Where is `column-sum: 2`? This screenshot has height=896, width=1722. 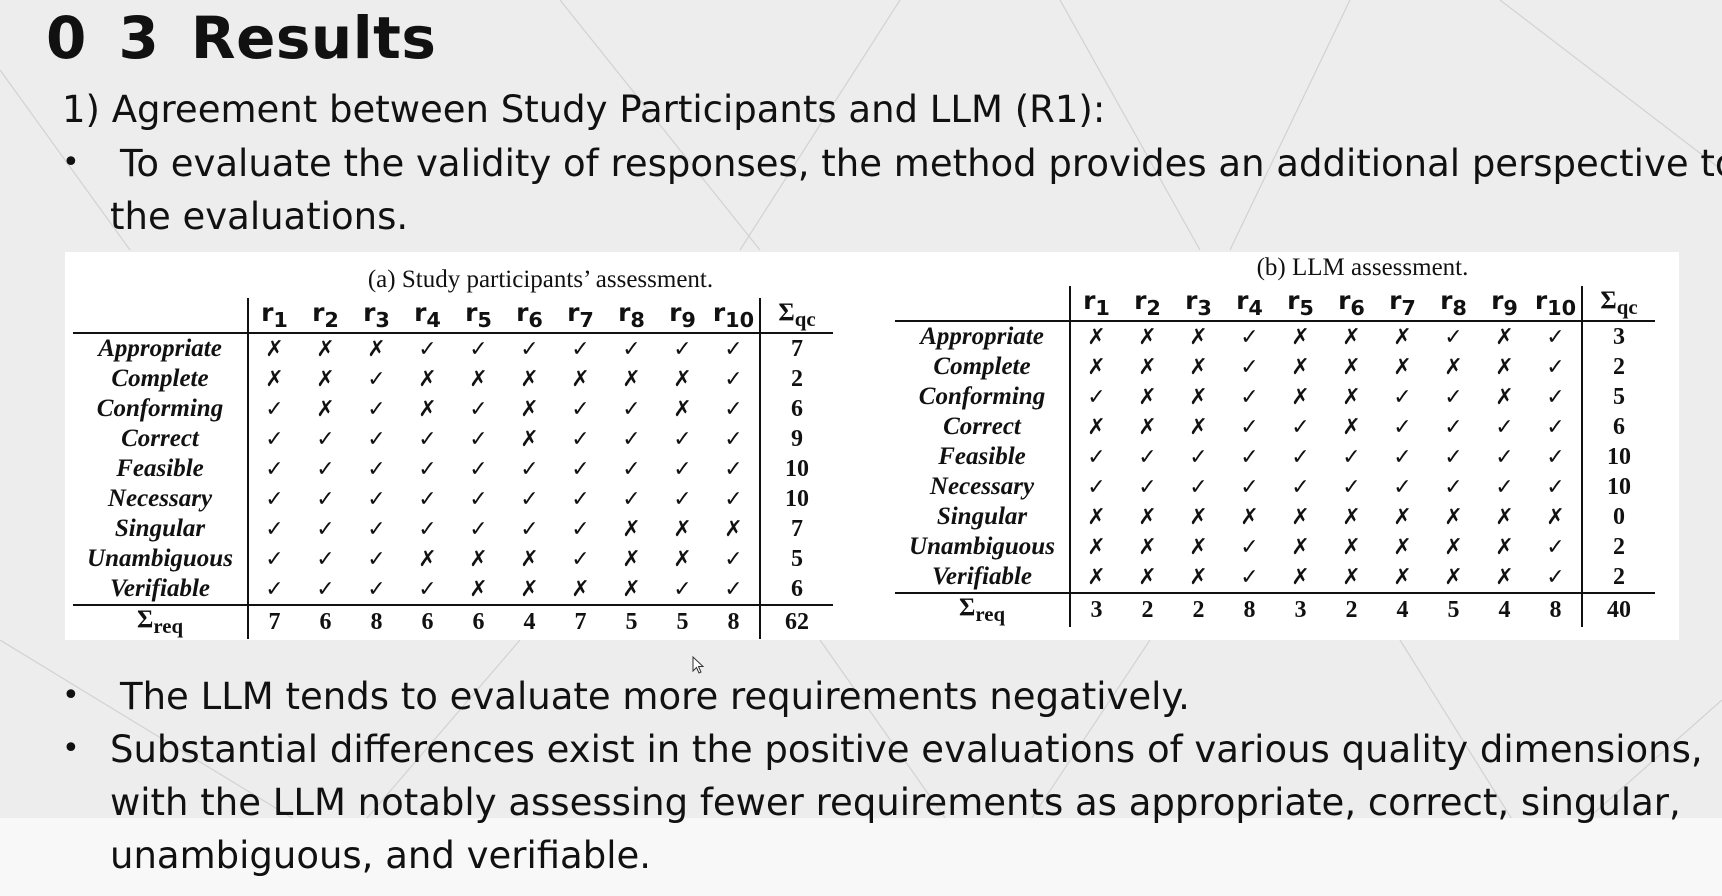
column-sum: 2 is located at coordinates (1351, 609).